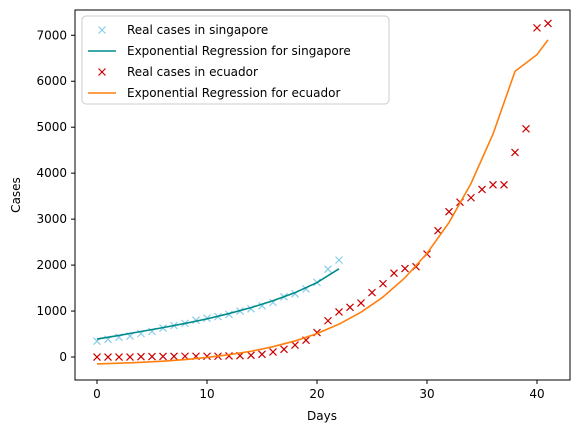 The height and width of the screenshot is (432, 580). Describe the element at coordinates (426, 394) in the screenshot. I see `x-tick-label: 30` at that location.